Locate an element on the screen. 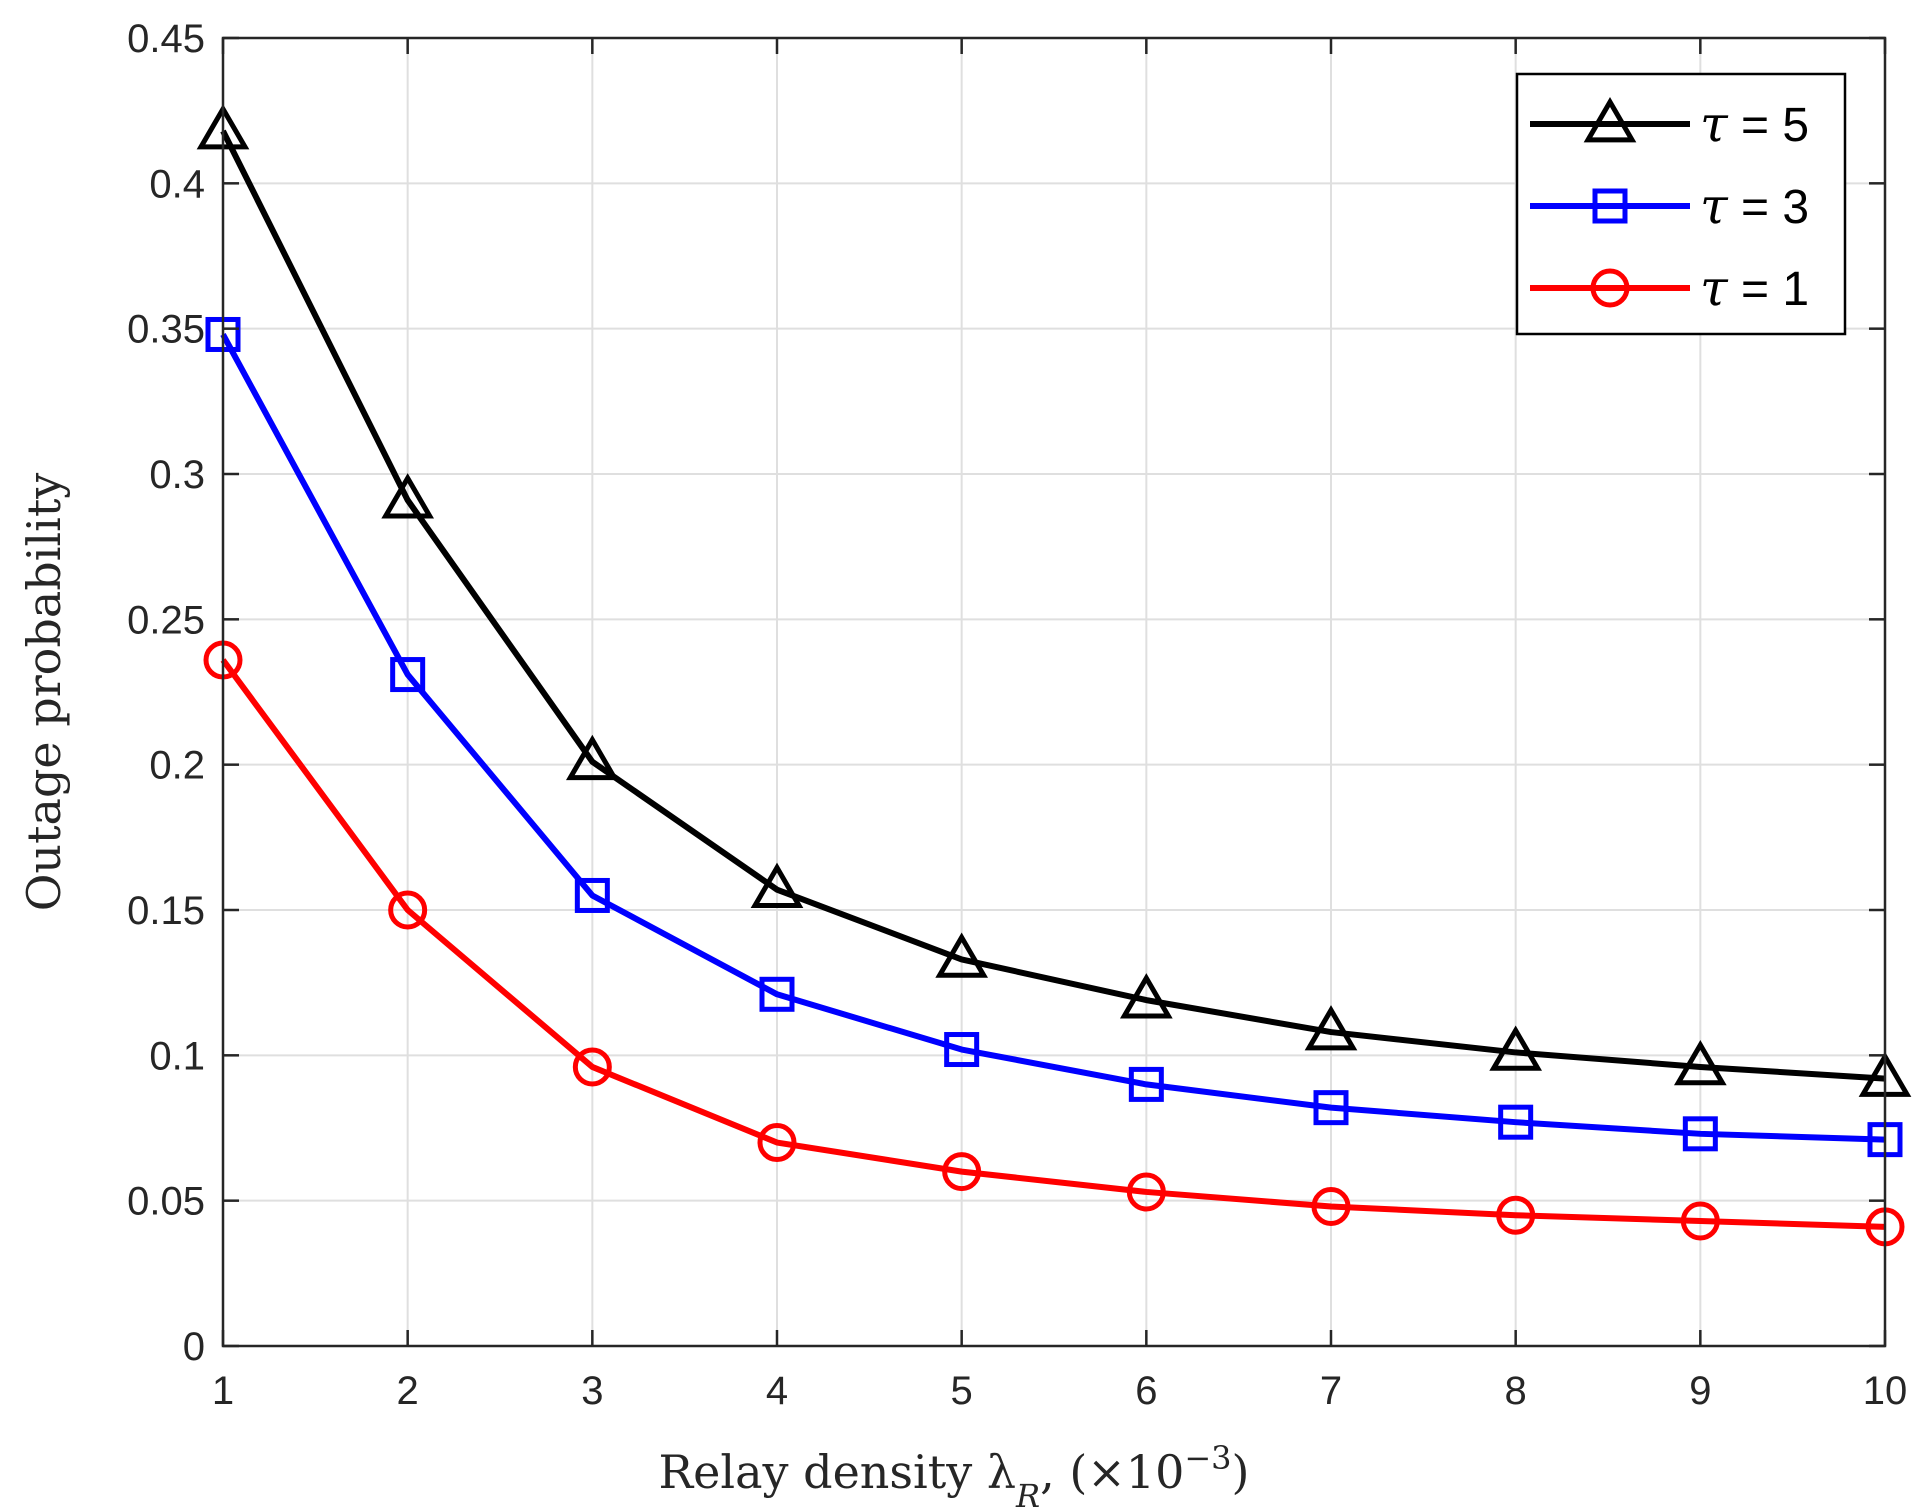 The image size is (1918, 1509). legend-label: τ = 1 is located at coordinates (1754, 288).